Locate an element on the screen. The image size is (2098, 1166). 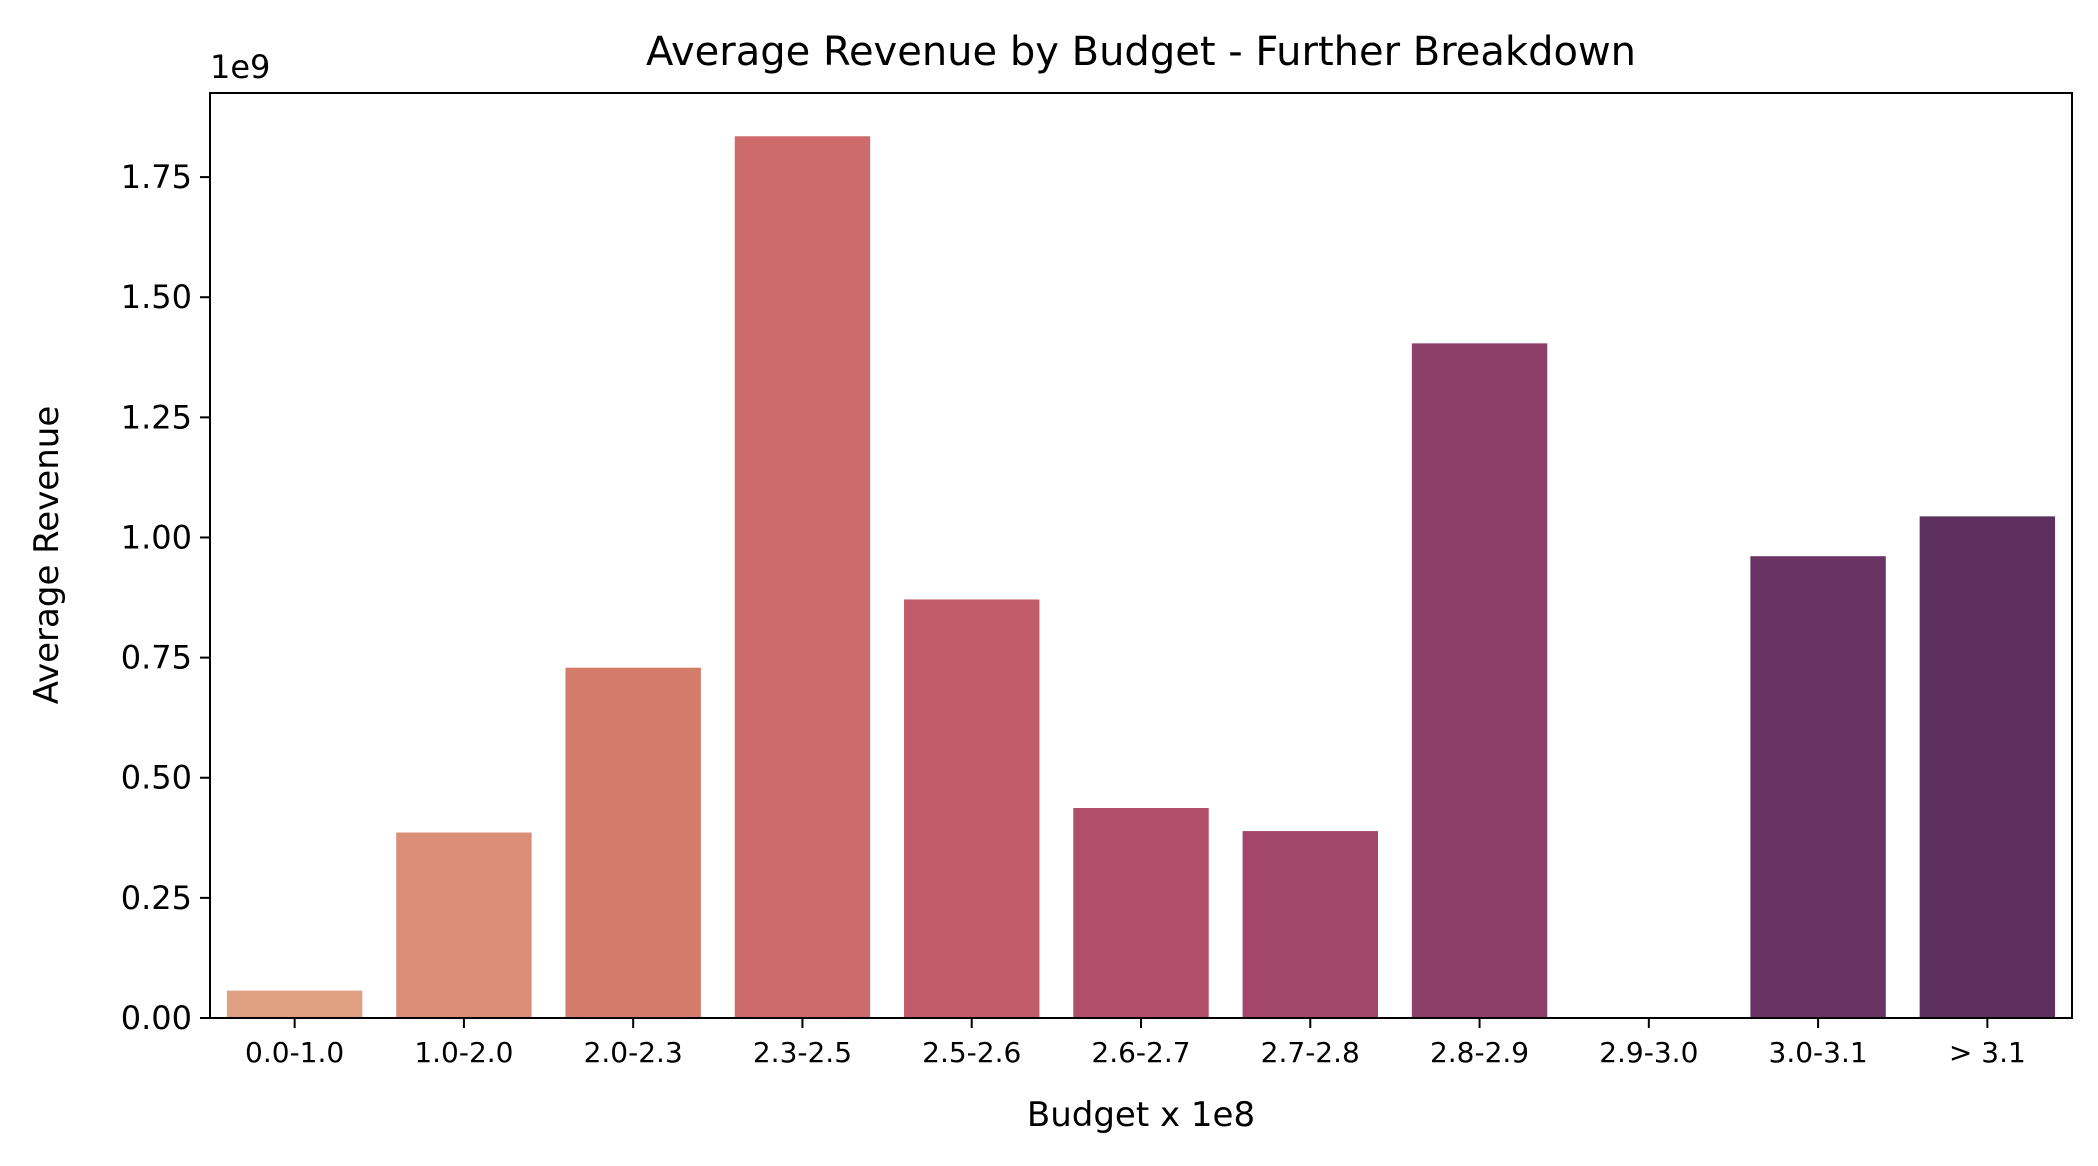
y-axis-ticks: 0.00 0.25 0.50 0.75 1.00 1.25 1.50 1.75 is located at coordinates (165, 597).